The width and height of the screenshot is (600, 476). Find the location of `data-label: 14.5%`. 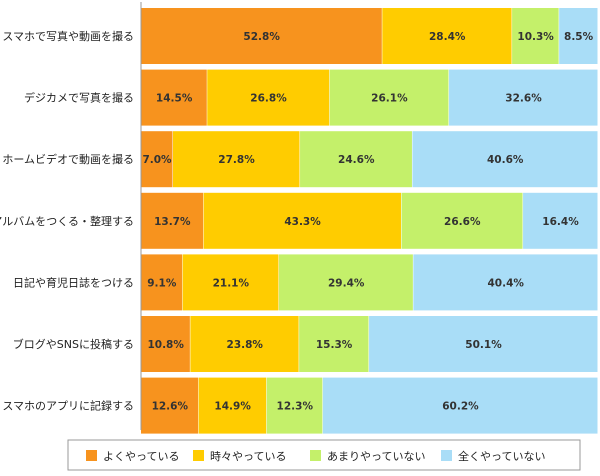

data-label: 14.5% is located at coordinates (174, 99).